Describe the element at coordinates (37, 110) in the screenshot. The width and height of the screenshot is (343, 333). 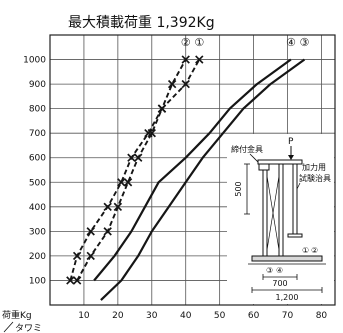
I see `y-tick-label: 800` at that location.